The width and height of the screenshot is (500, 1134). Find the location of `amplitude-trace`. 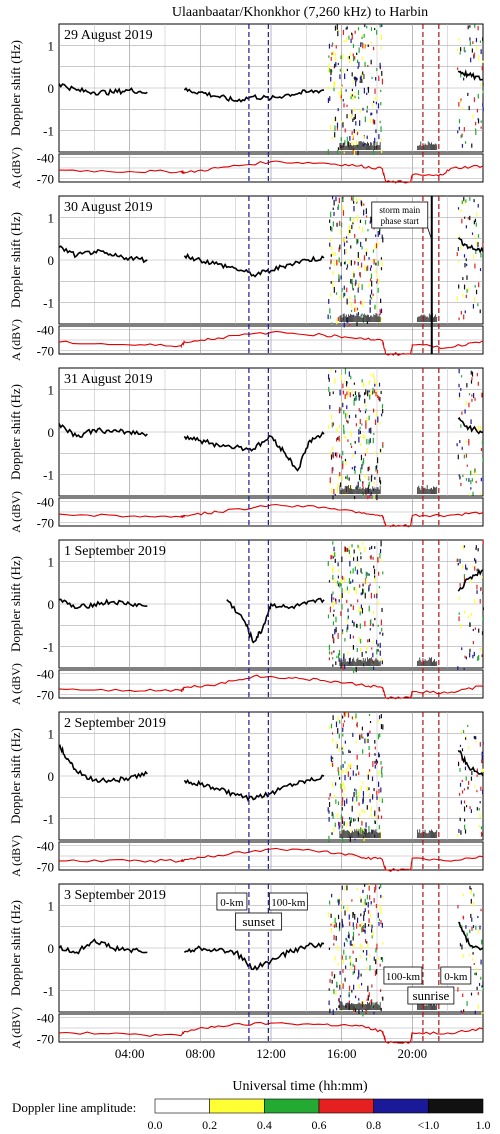

amplitude-trace is located at coordinates (271, 687).